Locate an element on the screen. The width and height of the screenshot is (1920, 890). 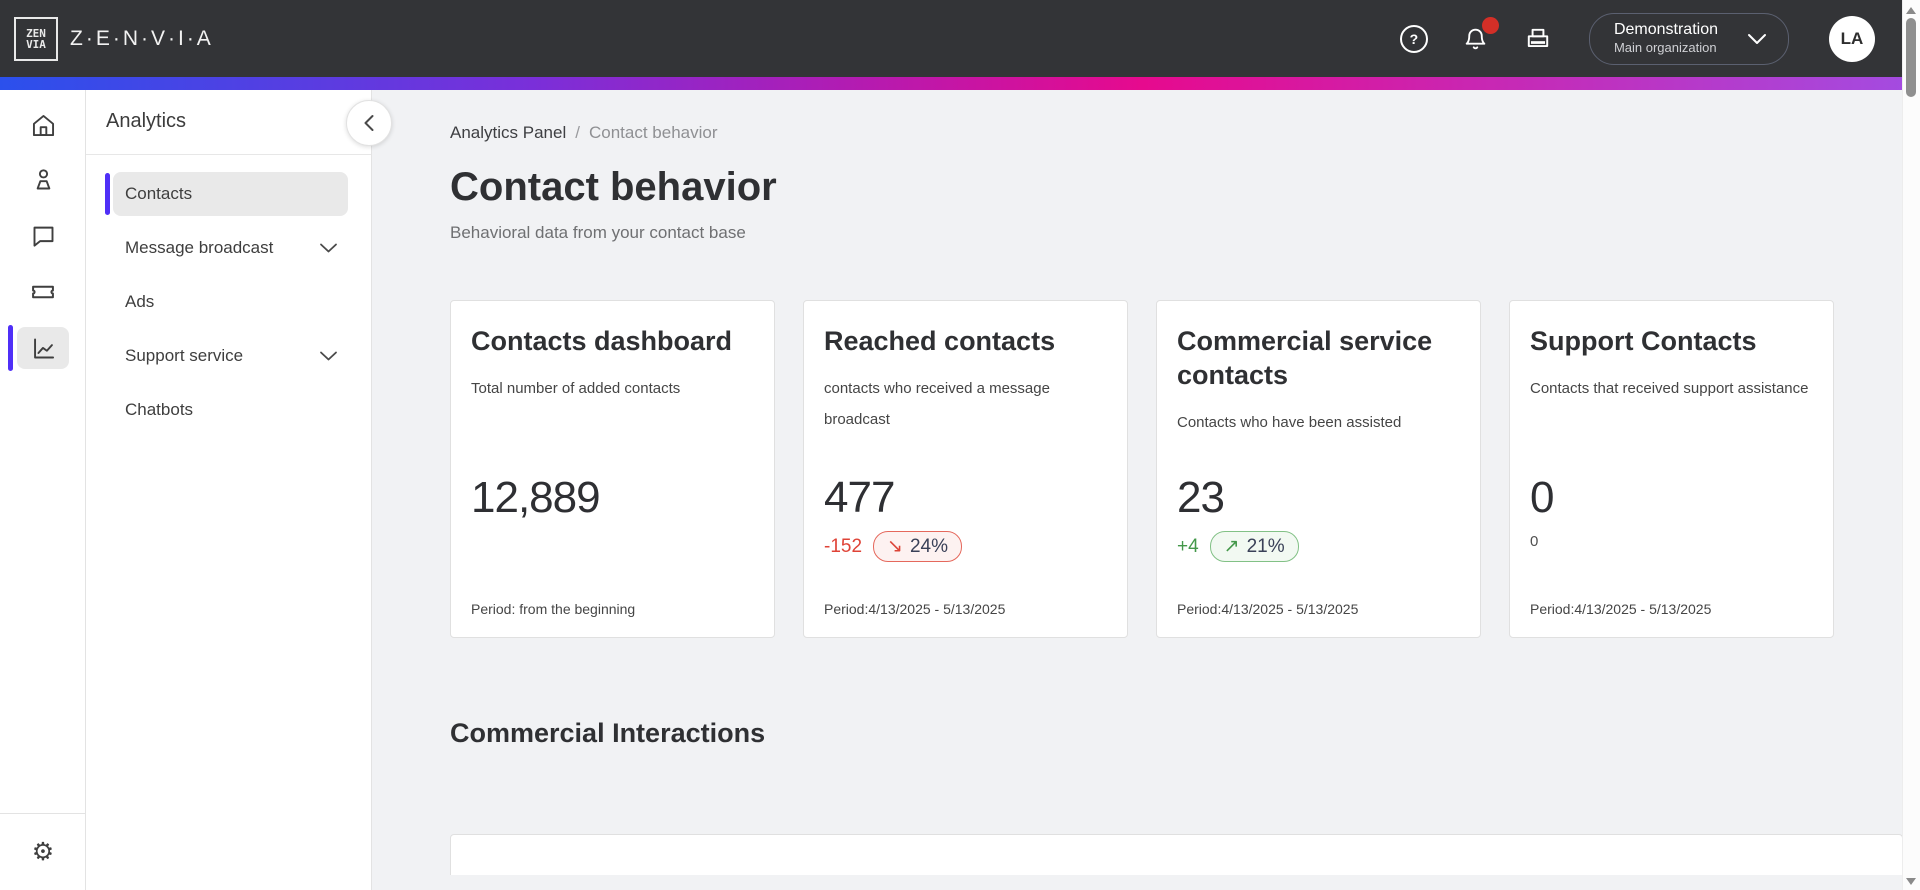
ticket-icon is located at coordinates (43, 292).